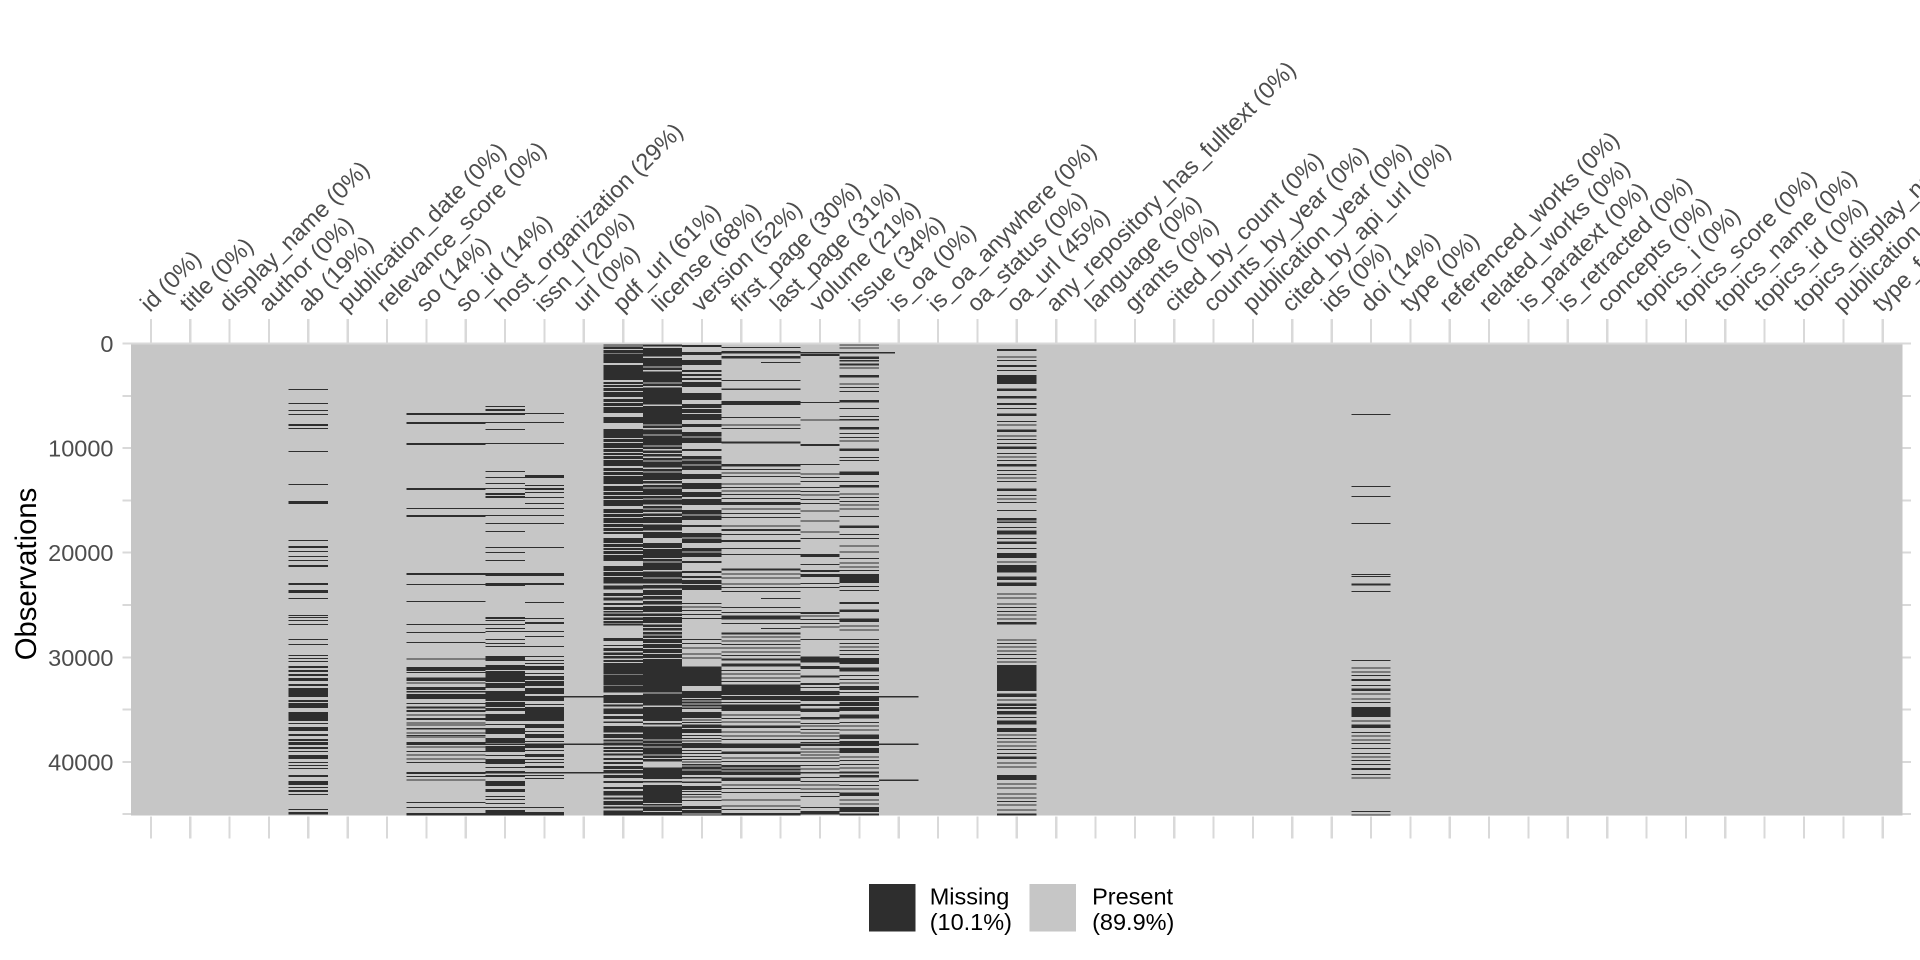 The height and width of the screenshot is (960, 1920). I want to click on svg-text: 30000, so click(80, 658).